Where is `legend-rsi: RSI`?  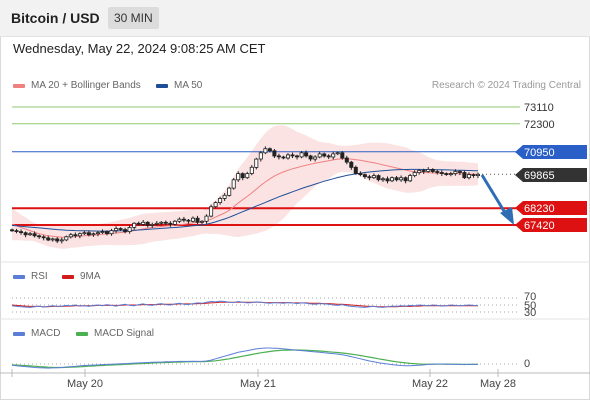
legend-rsi: RSI is located at coordinates (30, 276).